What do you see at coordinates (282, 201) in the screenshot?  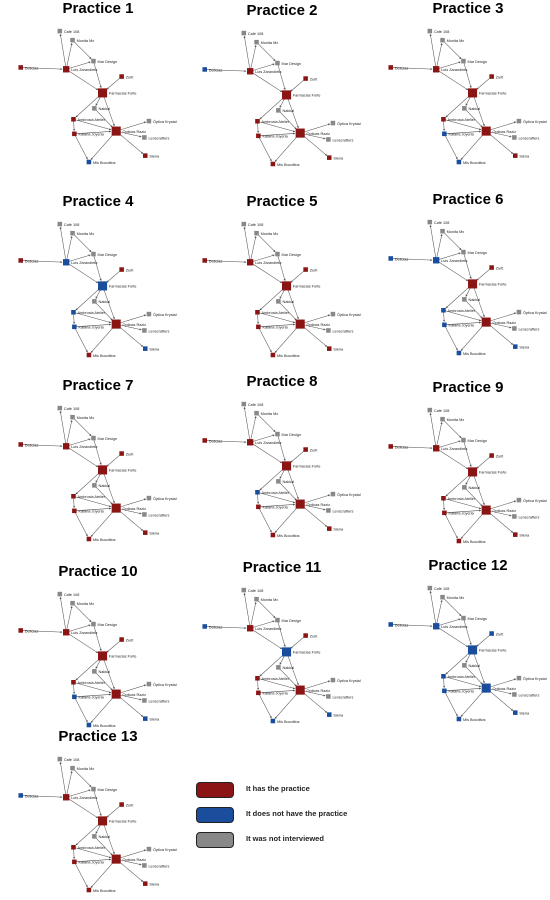 I see `practice-title: Practice 5` at bounding box center [282, 201].